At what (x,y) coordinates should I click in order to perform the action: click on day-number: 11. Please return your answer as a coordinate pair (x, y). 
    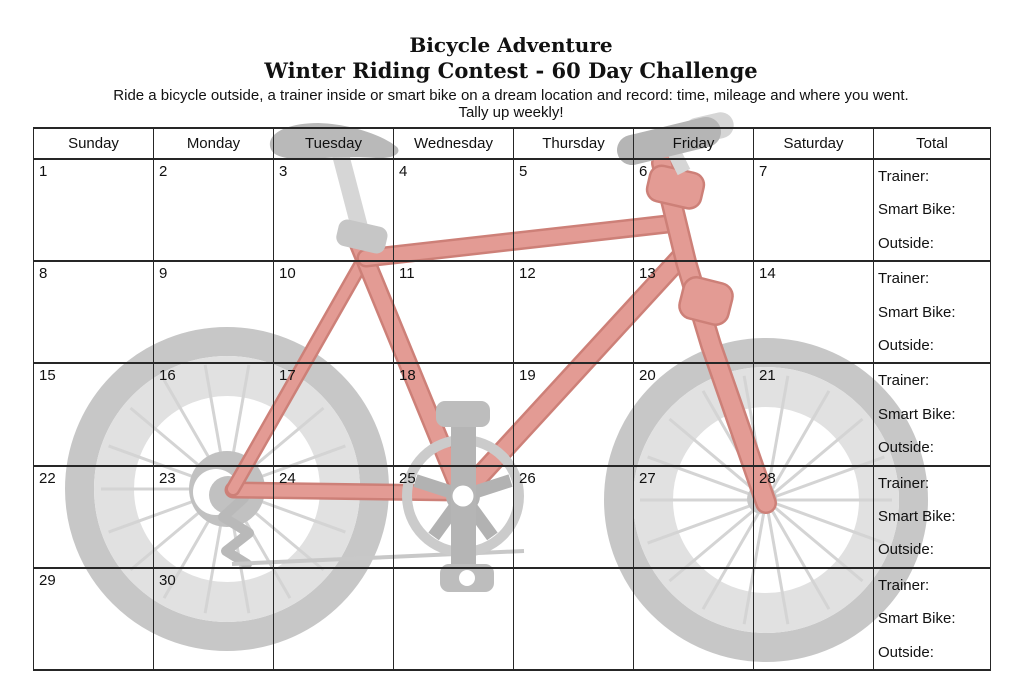
    Looking at the image, I should click on (407, 274).